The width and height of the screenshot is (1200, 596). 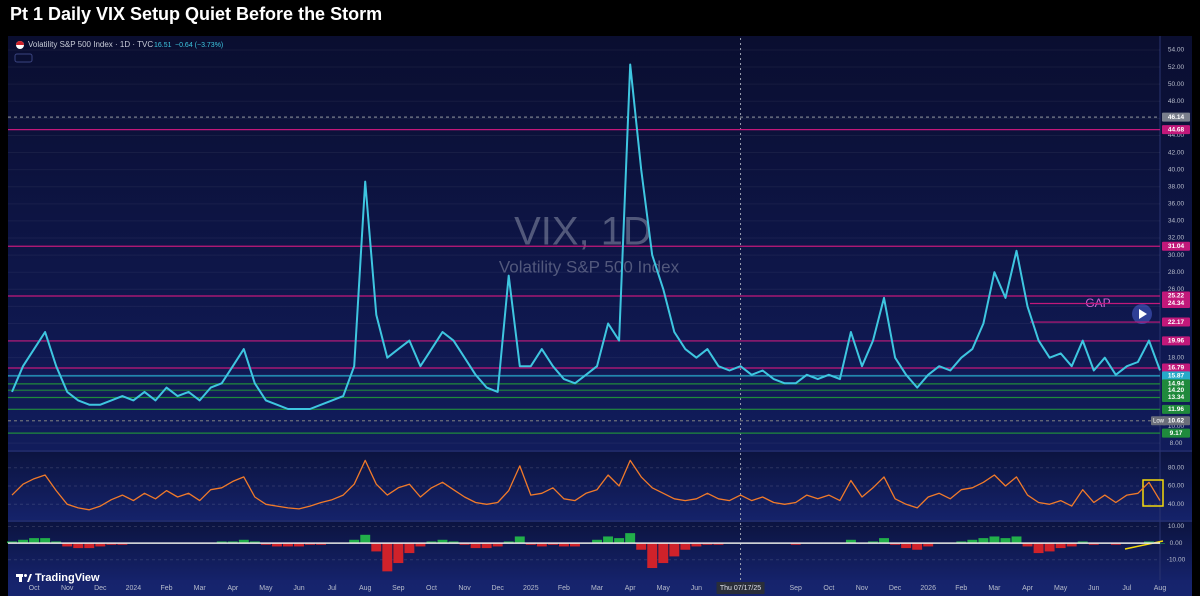 I want to click on level-label: 25.22, so click(x=1176, y=296).